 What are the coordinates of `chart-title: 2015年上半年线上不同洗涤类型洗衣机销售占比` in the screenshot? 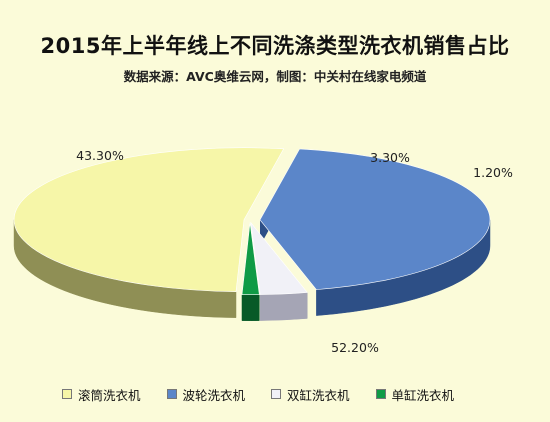 It's located at (275, 46).